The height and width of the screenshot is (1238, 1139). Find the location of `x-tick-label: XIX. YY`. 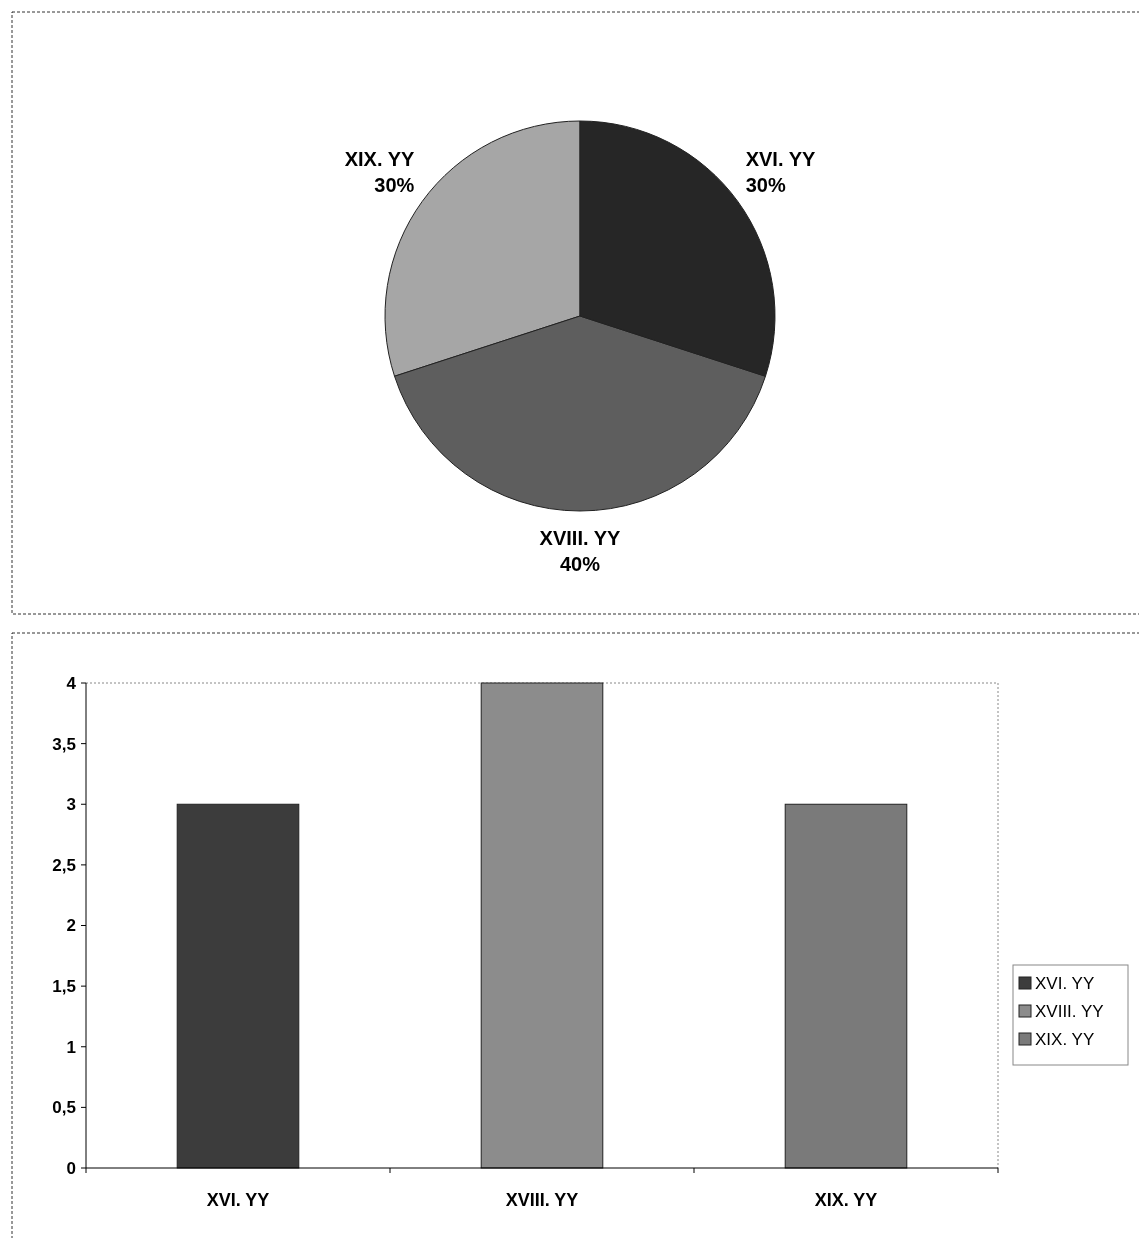

x-tick-label: XIX. YY is located at coordinates (846, 1200).